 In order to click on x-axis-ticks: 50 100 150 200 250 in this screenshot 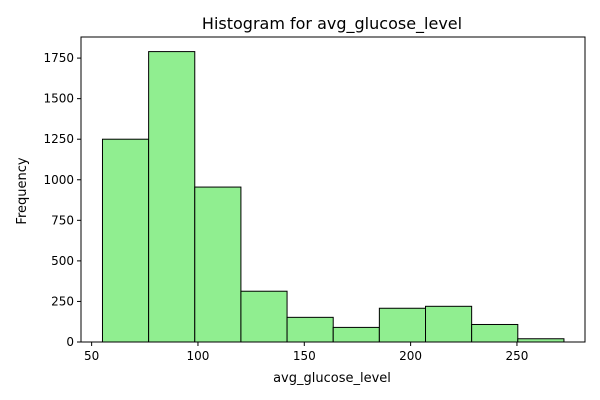, I will do `click(306, 352)`.